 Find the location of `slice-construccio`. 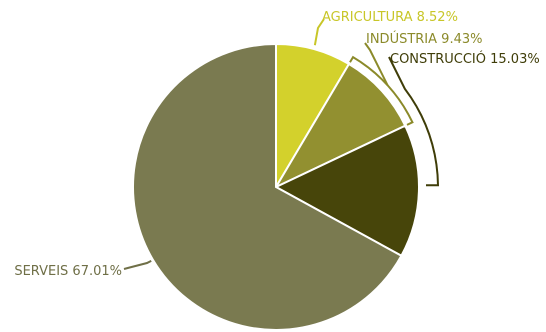

slice-construccio is located at coordinates (346, 191).